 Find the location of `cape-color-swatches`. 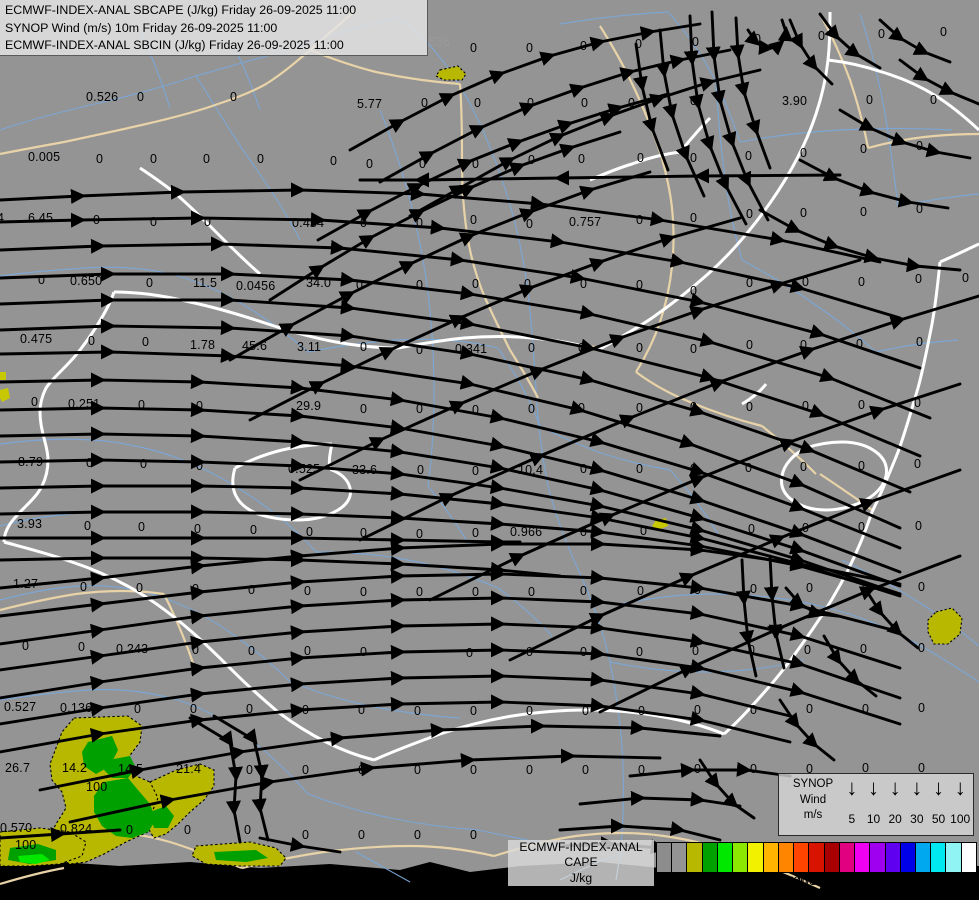

cape-color-swatches is located at coordinates (816, 857).